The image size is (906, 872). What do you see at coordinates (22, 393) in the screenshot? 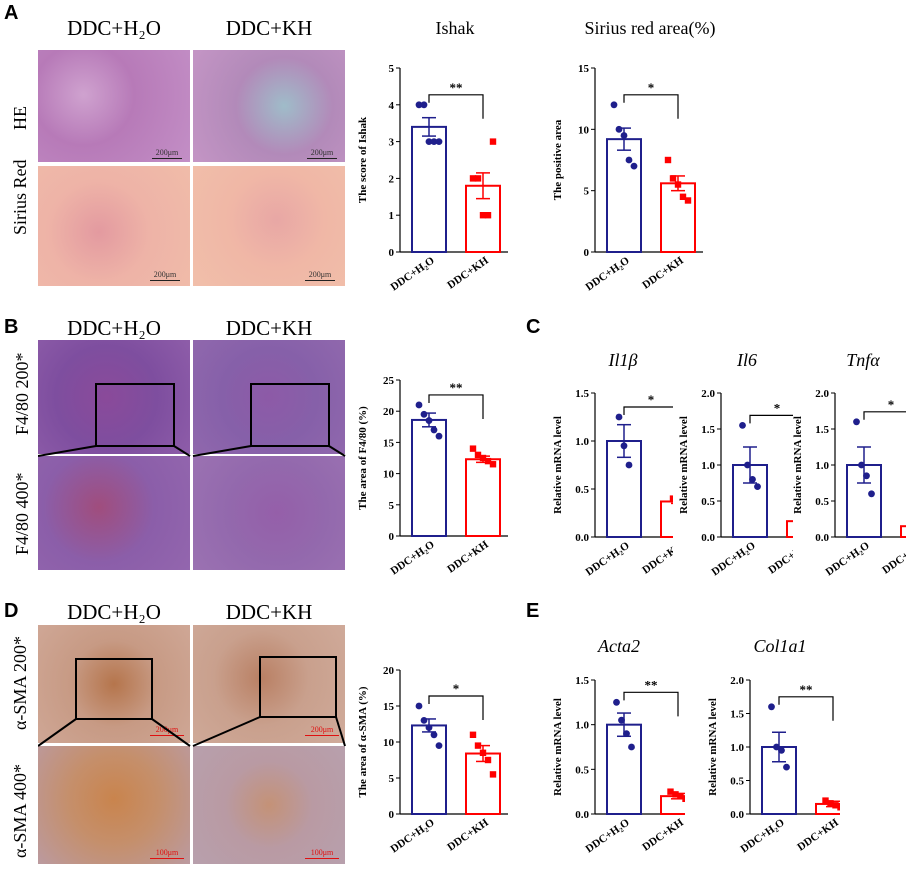
I see `panel-b-row-label-200: F4/80 200*` at bounding box center [22, 393].